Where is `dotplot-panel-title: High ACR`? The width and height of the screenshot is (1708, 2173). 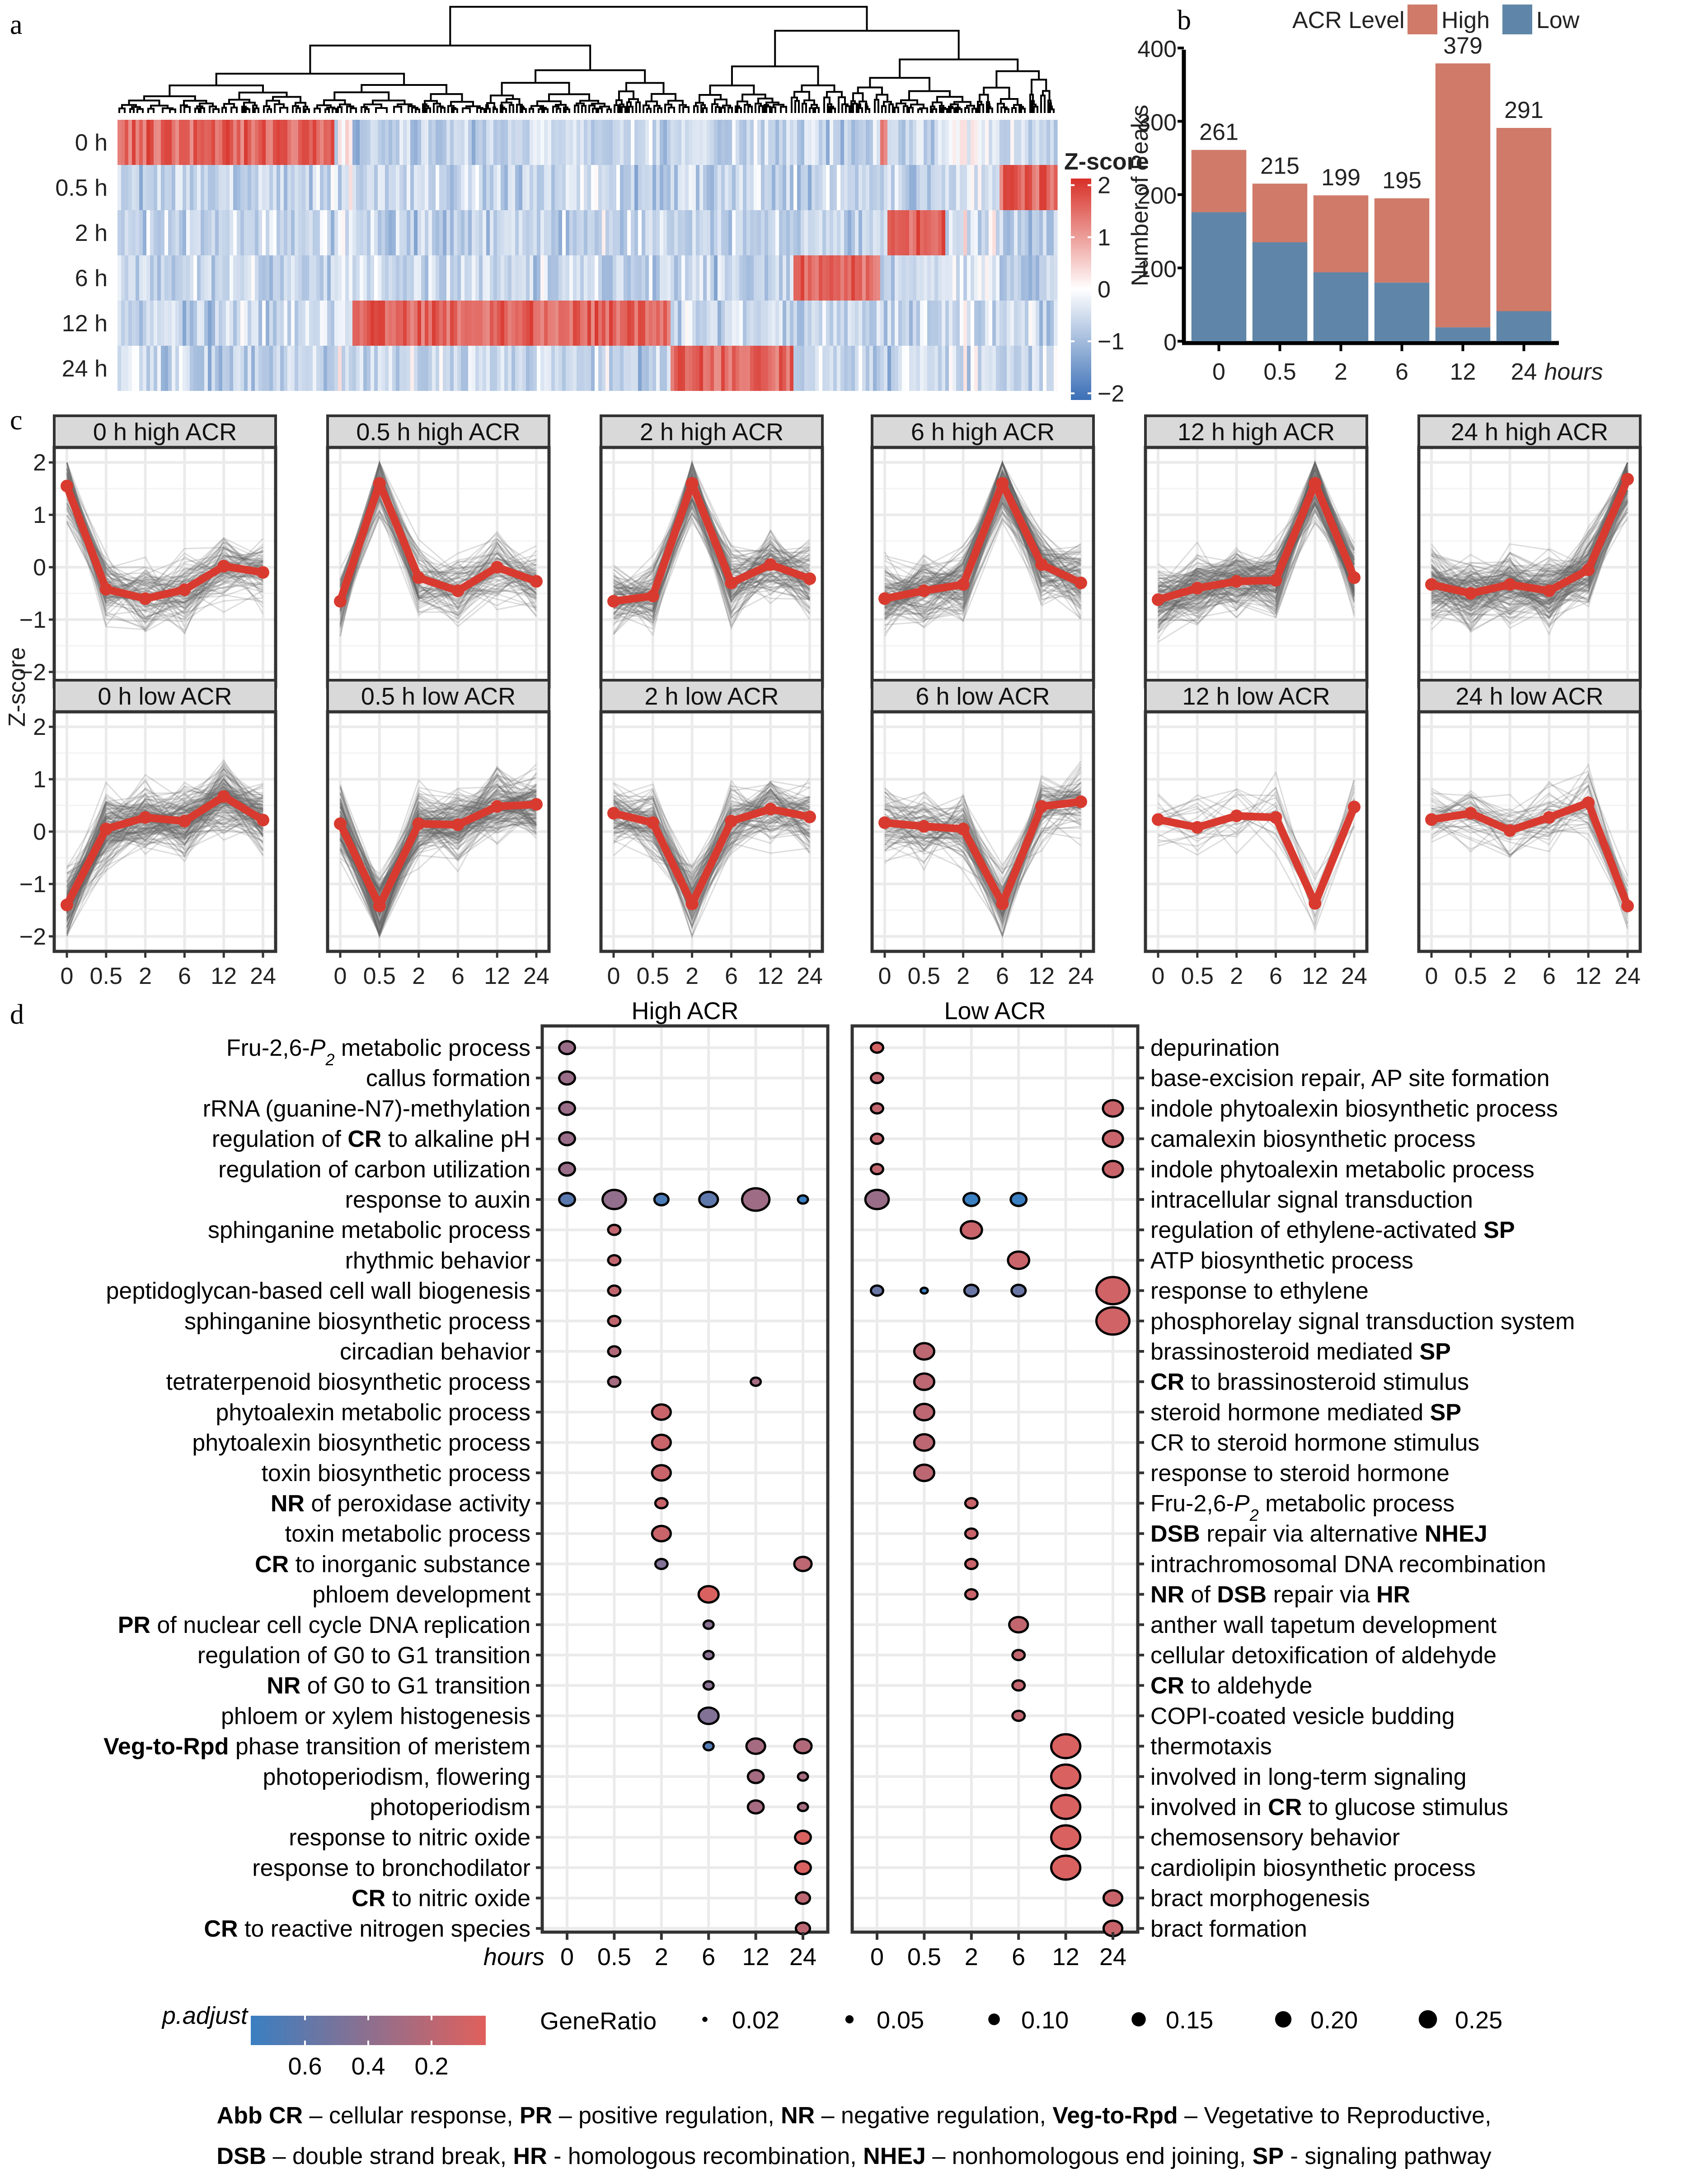
dotplot-panel-title: High ACR is located at coordinates (684, 1011).